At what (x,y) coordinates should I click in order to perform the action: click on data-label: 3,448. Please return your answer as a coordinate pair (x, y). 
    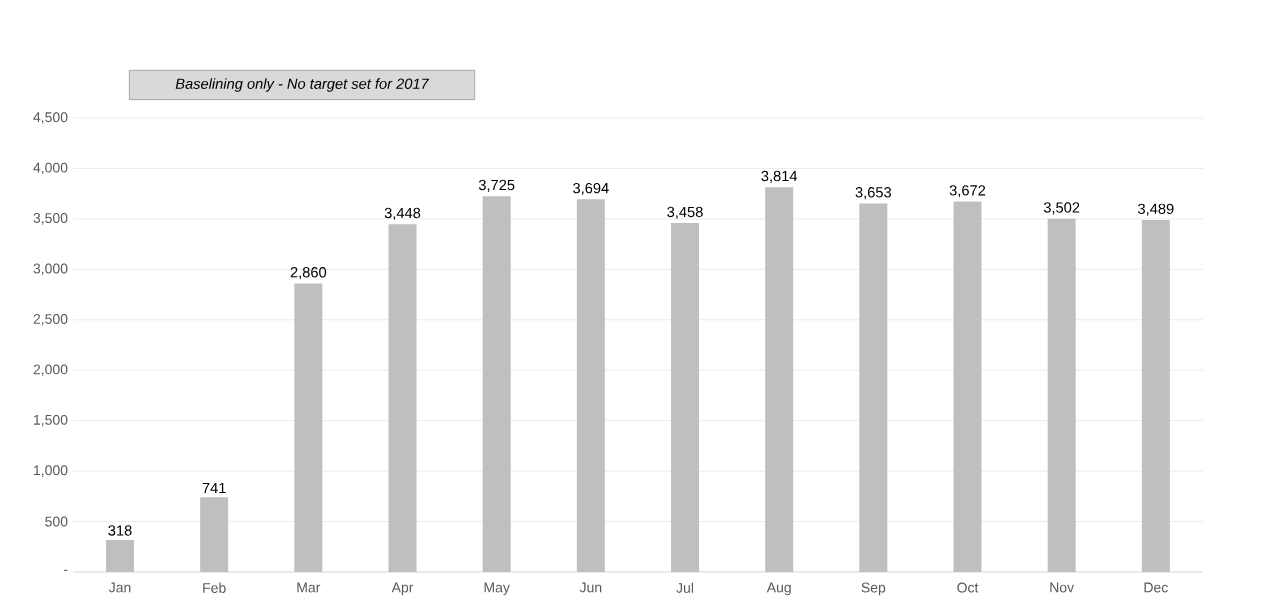
    Looking at the image, I should click on (402, 213).